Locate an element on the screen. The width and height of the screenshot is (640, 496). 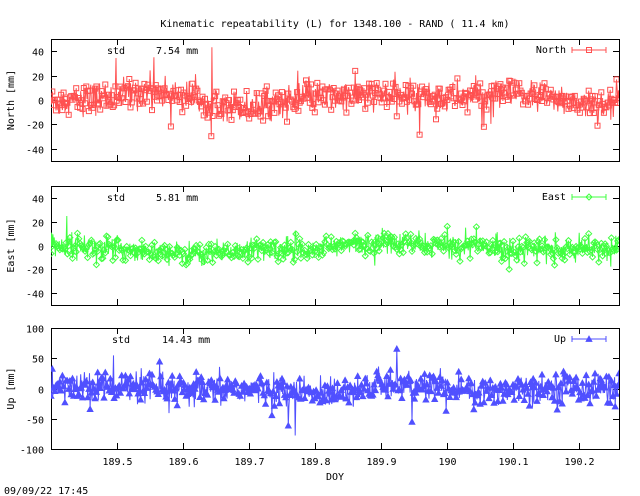
y-tick-label: 0 is located at coordinates (41, 248).